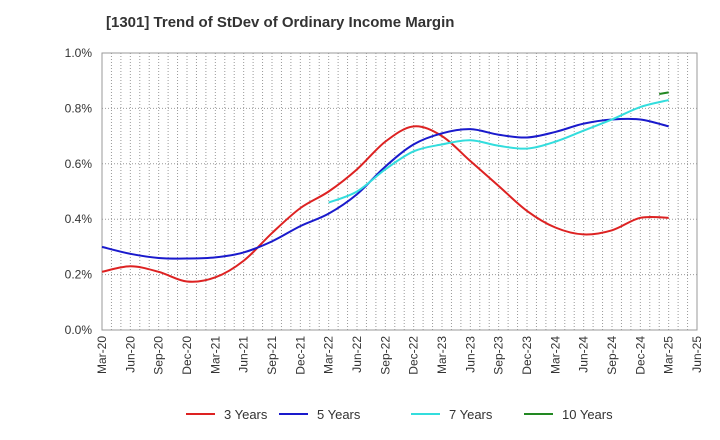 The width and height of the screenshot is (720, 440). Describe the element at coordinates (640, 355) in the screenshot. I see `x-tick-label: Dec-24` at that location.